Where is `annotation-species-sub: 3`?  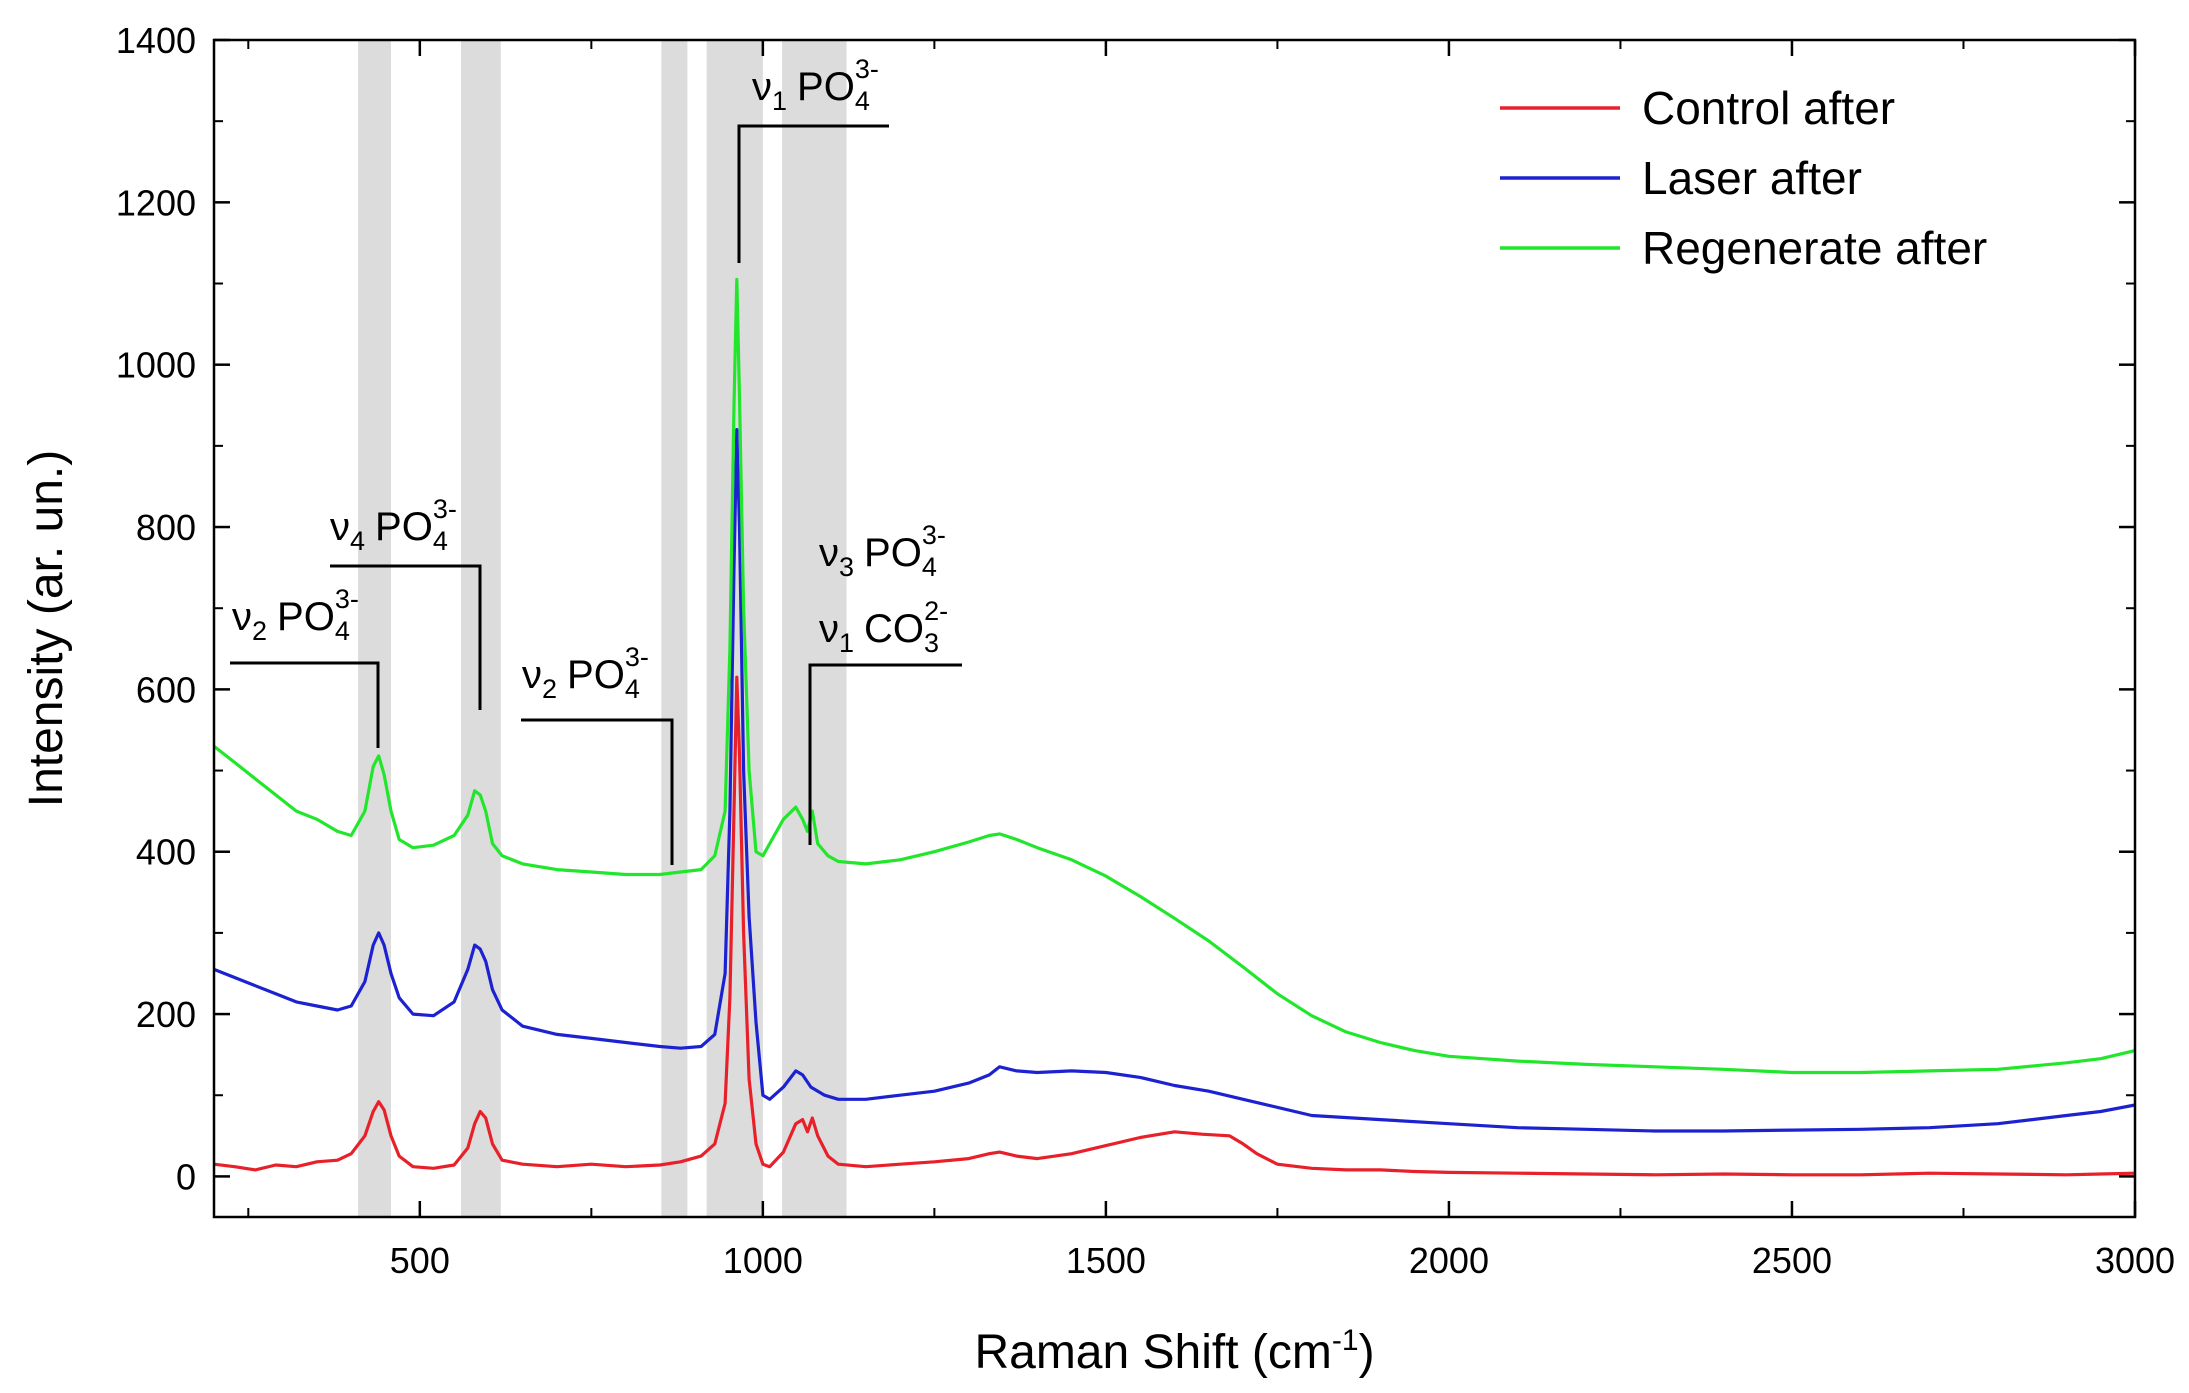
annotation-species-sub: 3 is located at coordinates (931, 643).